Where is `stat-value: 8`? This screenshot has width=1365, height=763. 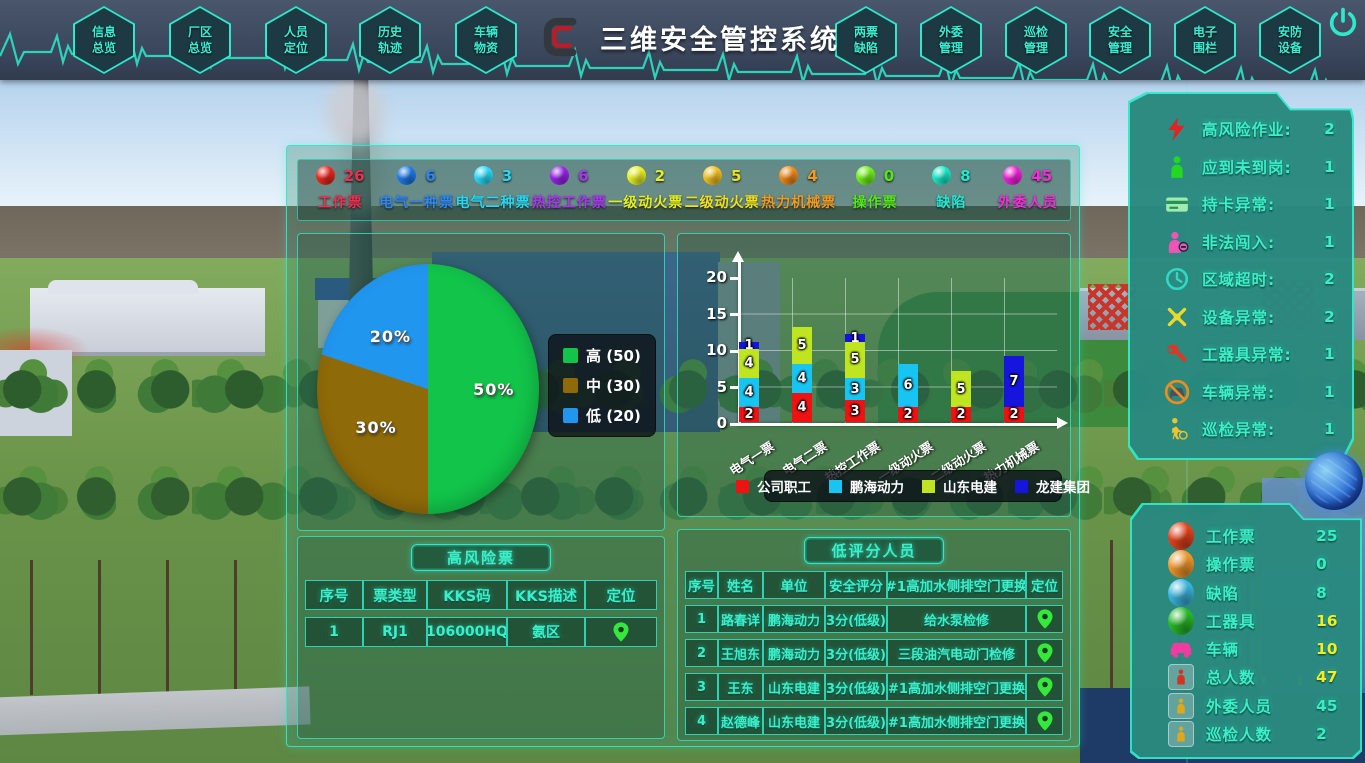
stat-value: 8 is located at coordinates (1321, 592).